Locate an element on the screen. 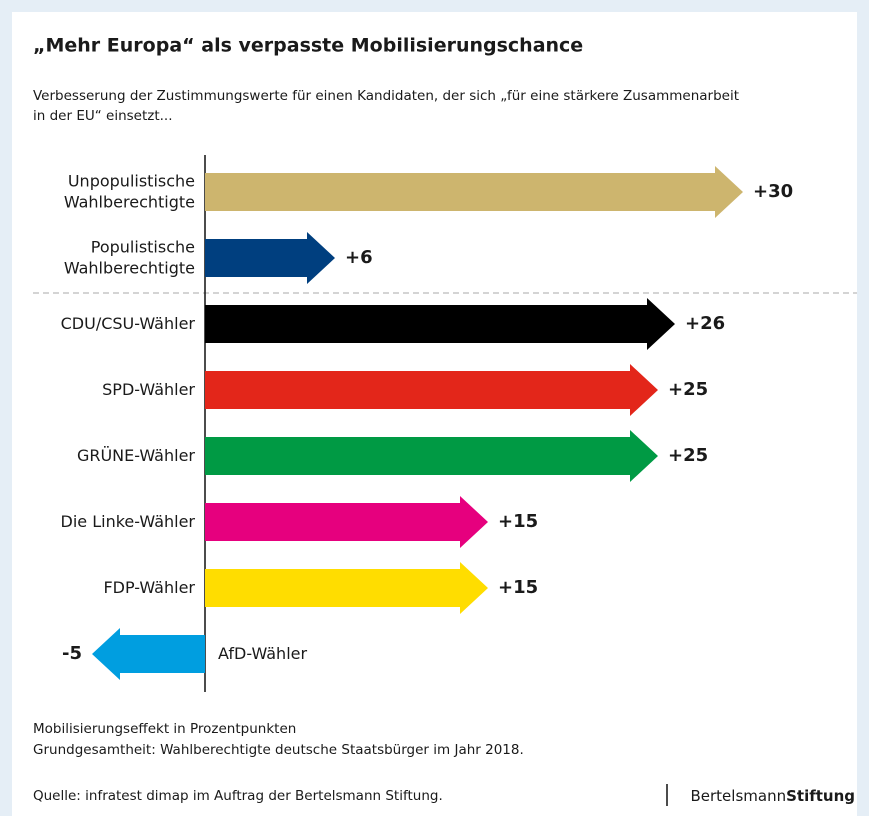  category-label: AfD-Wähler is located at coordinates (262, 653).